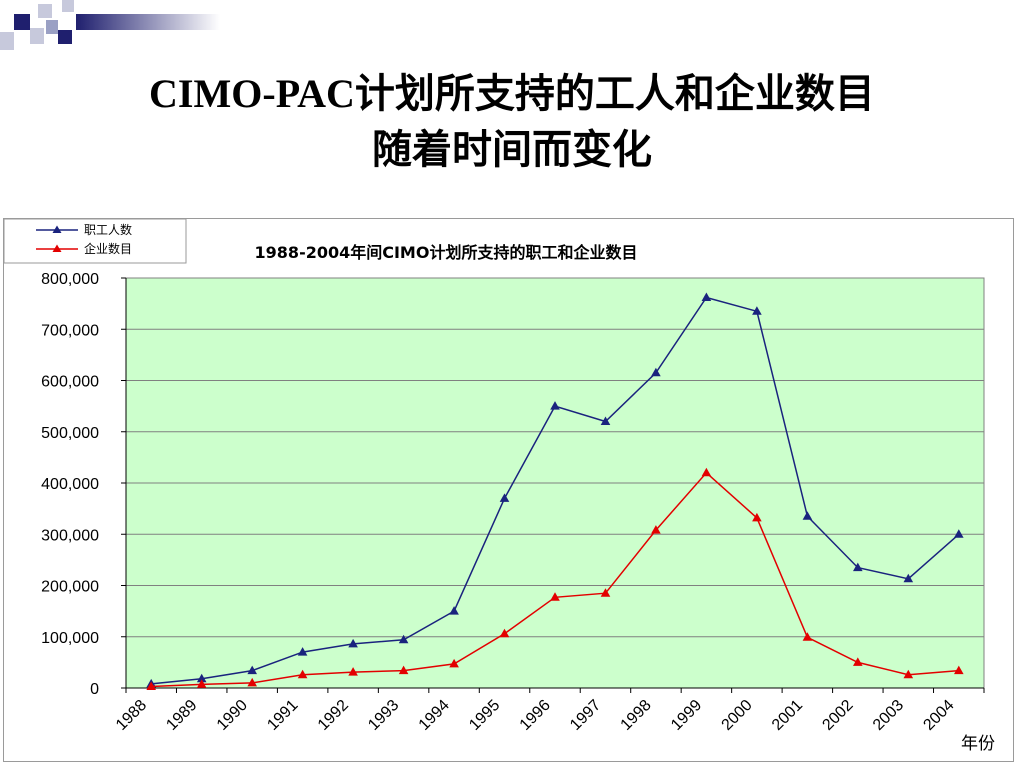  I want to click on legend-label-workers: 职工人数, so click(108, 229).